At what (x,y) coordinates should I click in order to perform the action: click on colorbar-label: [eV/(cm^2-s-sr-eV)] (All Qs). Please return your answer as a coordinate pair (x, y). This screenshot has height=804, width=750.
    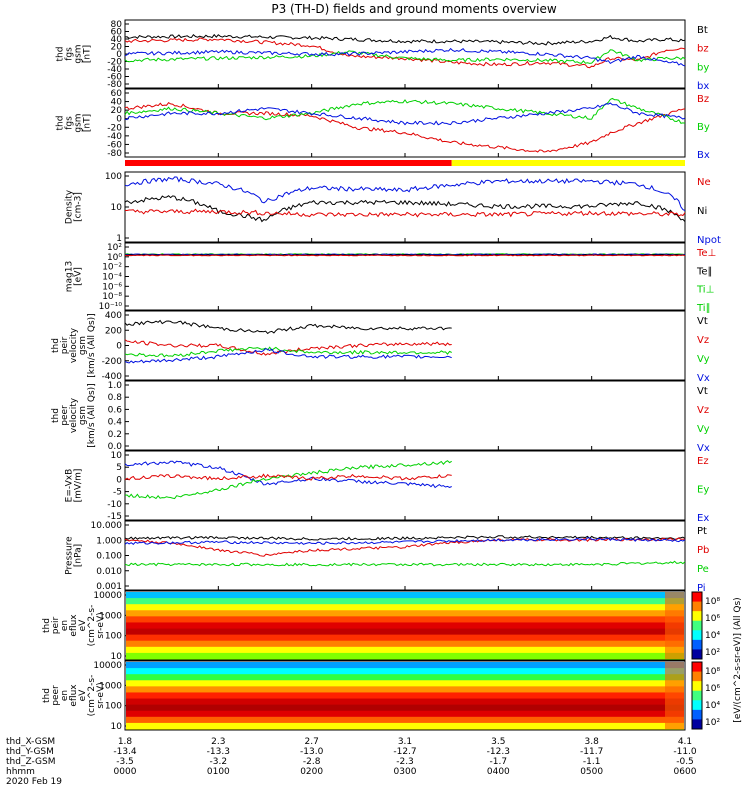
    Looking at the image, I should click on (738, 659).